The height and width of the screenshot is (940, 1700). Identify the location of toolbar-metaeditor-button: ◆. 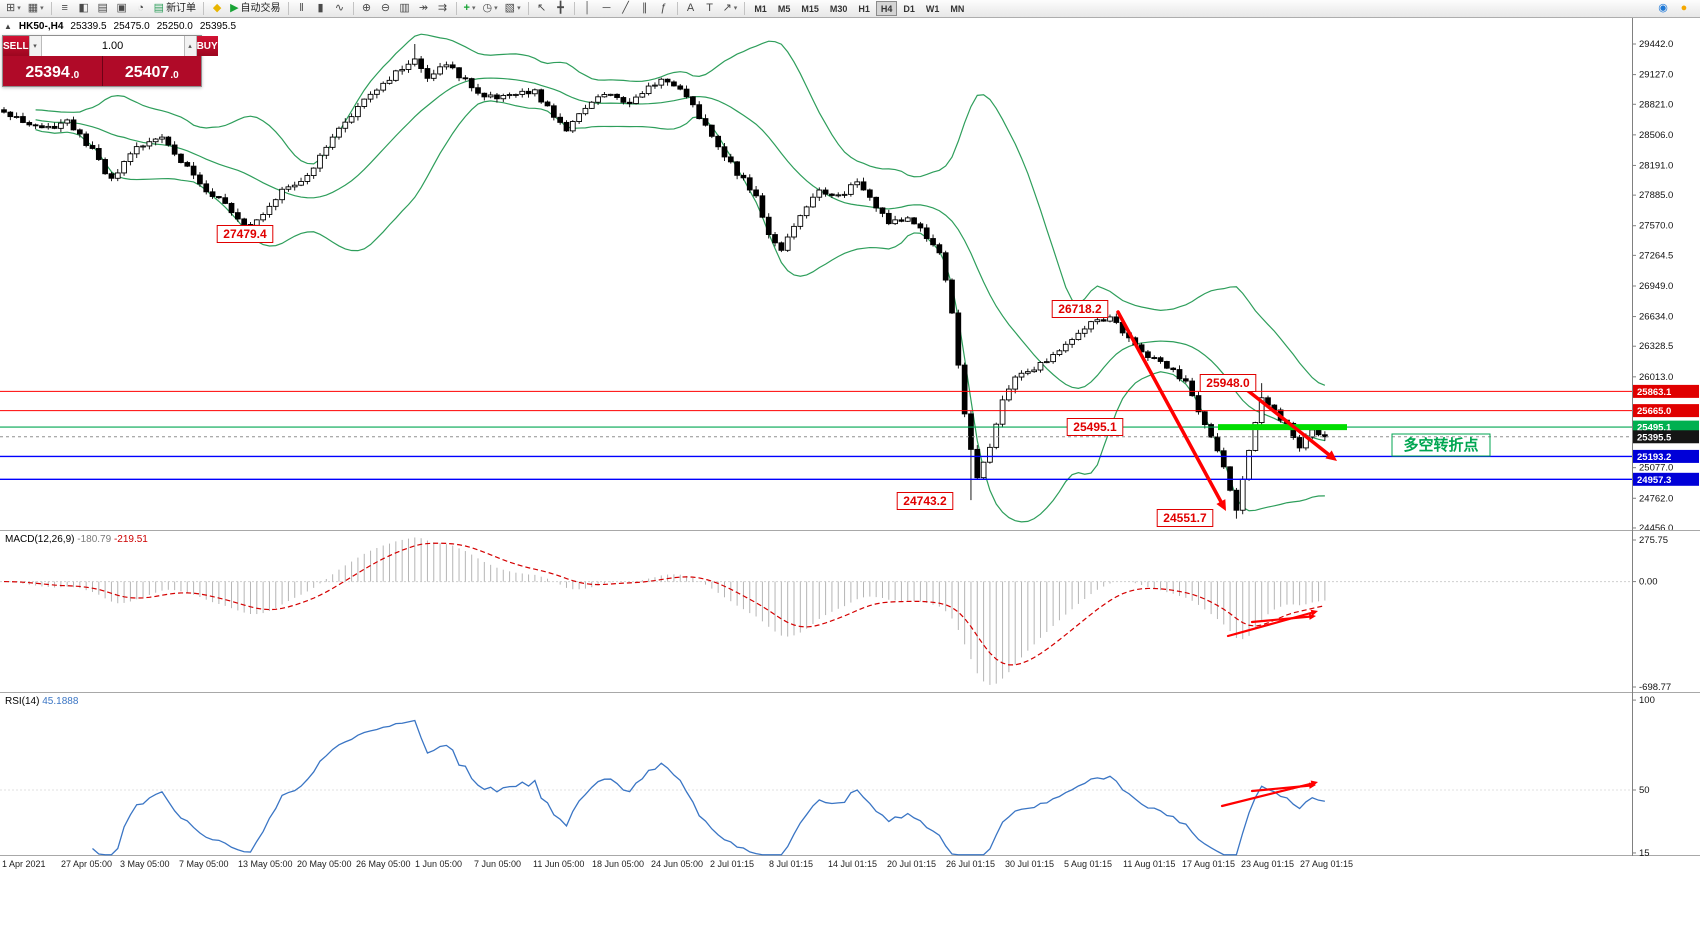
(217, 9).